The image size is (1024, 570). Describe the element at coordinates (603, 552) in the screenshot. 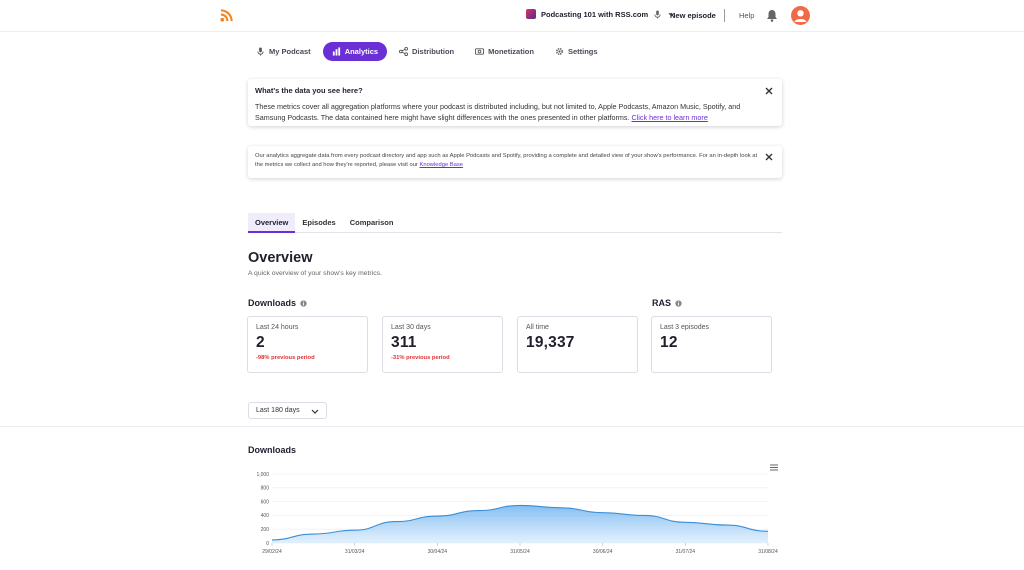

I see `x-tick-label: 30/06/24` at that location.